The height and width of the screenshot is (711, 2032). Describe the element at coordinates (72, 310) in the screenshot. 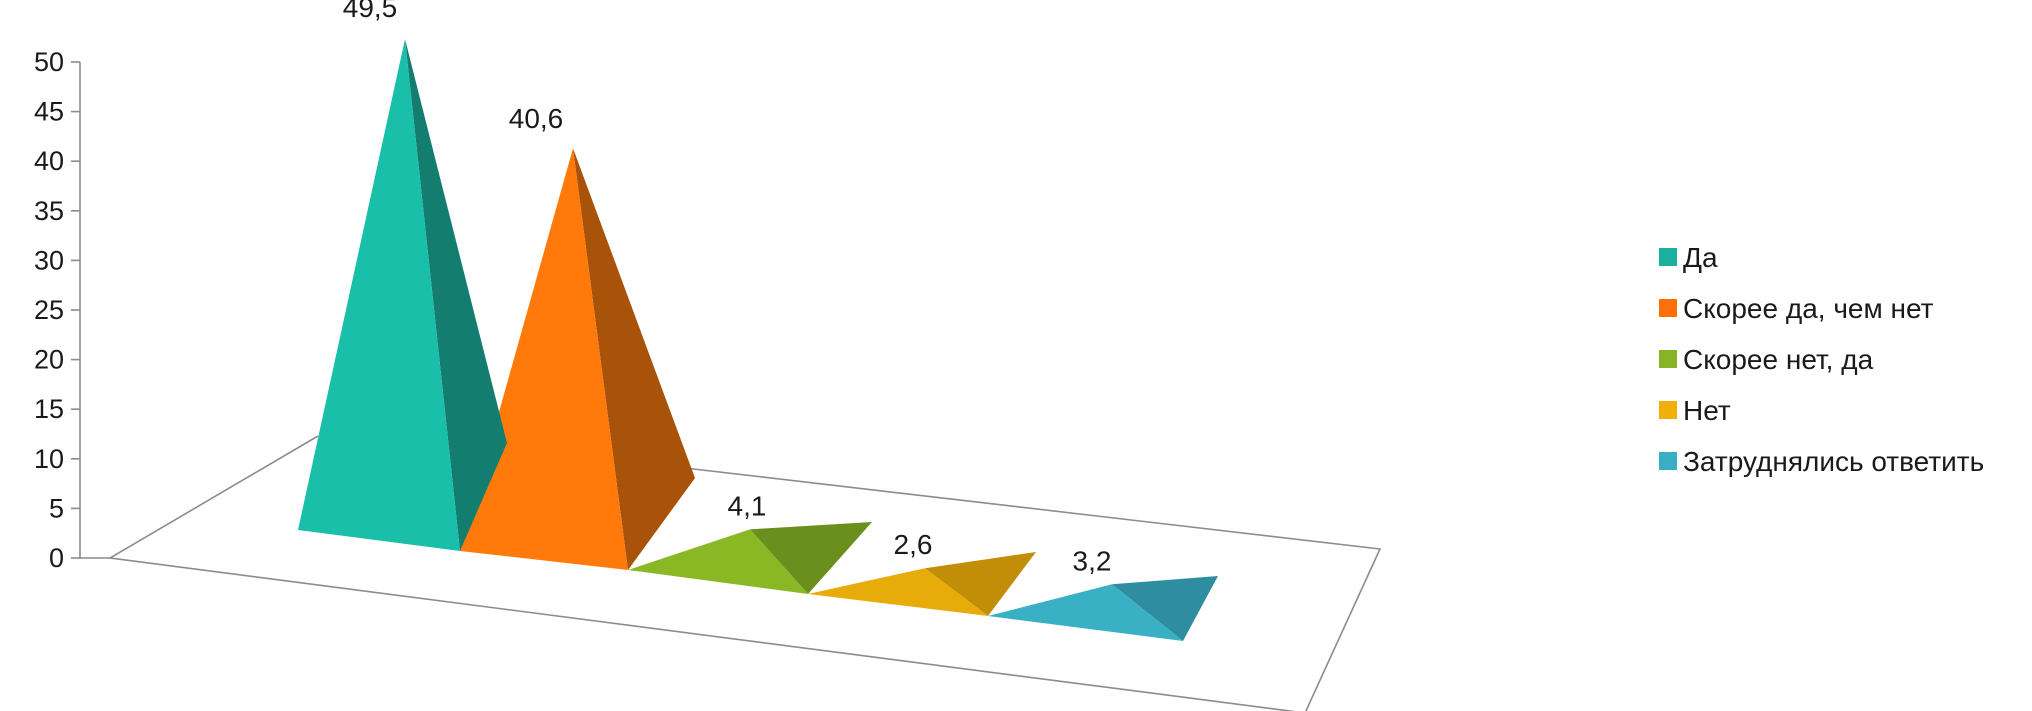

I see `y-axis: 0 5 10 15 20 25 30 35 40 45 50` at that location.